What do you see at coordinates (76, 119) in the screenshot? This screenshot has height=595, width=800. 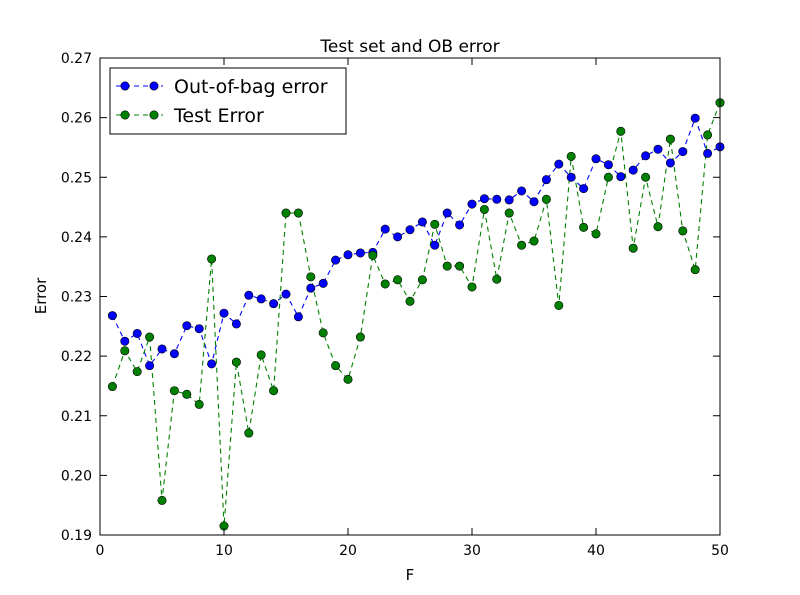 I see `y-tick-label: 0.26` at bounding box center [76, 119].